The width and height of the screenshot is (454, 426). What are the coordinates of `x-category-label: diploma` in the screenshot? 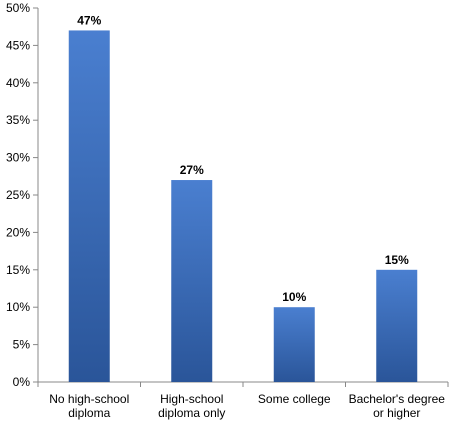 It's located at (89, 413).